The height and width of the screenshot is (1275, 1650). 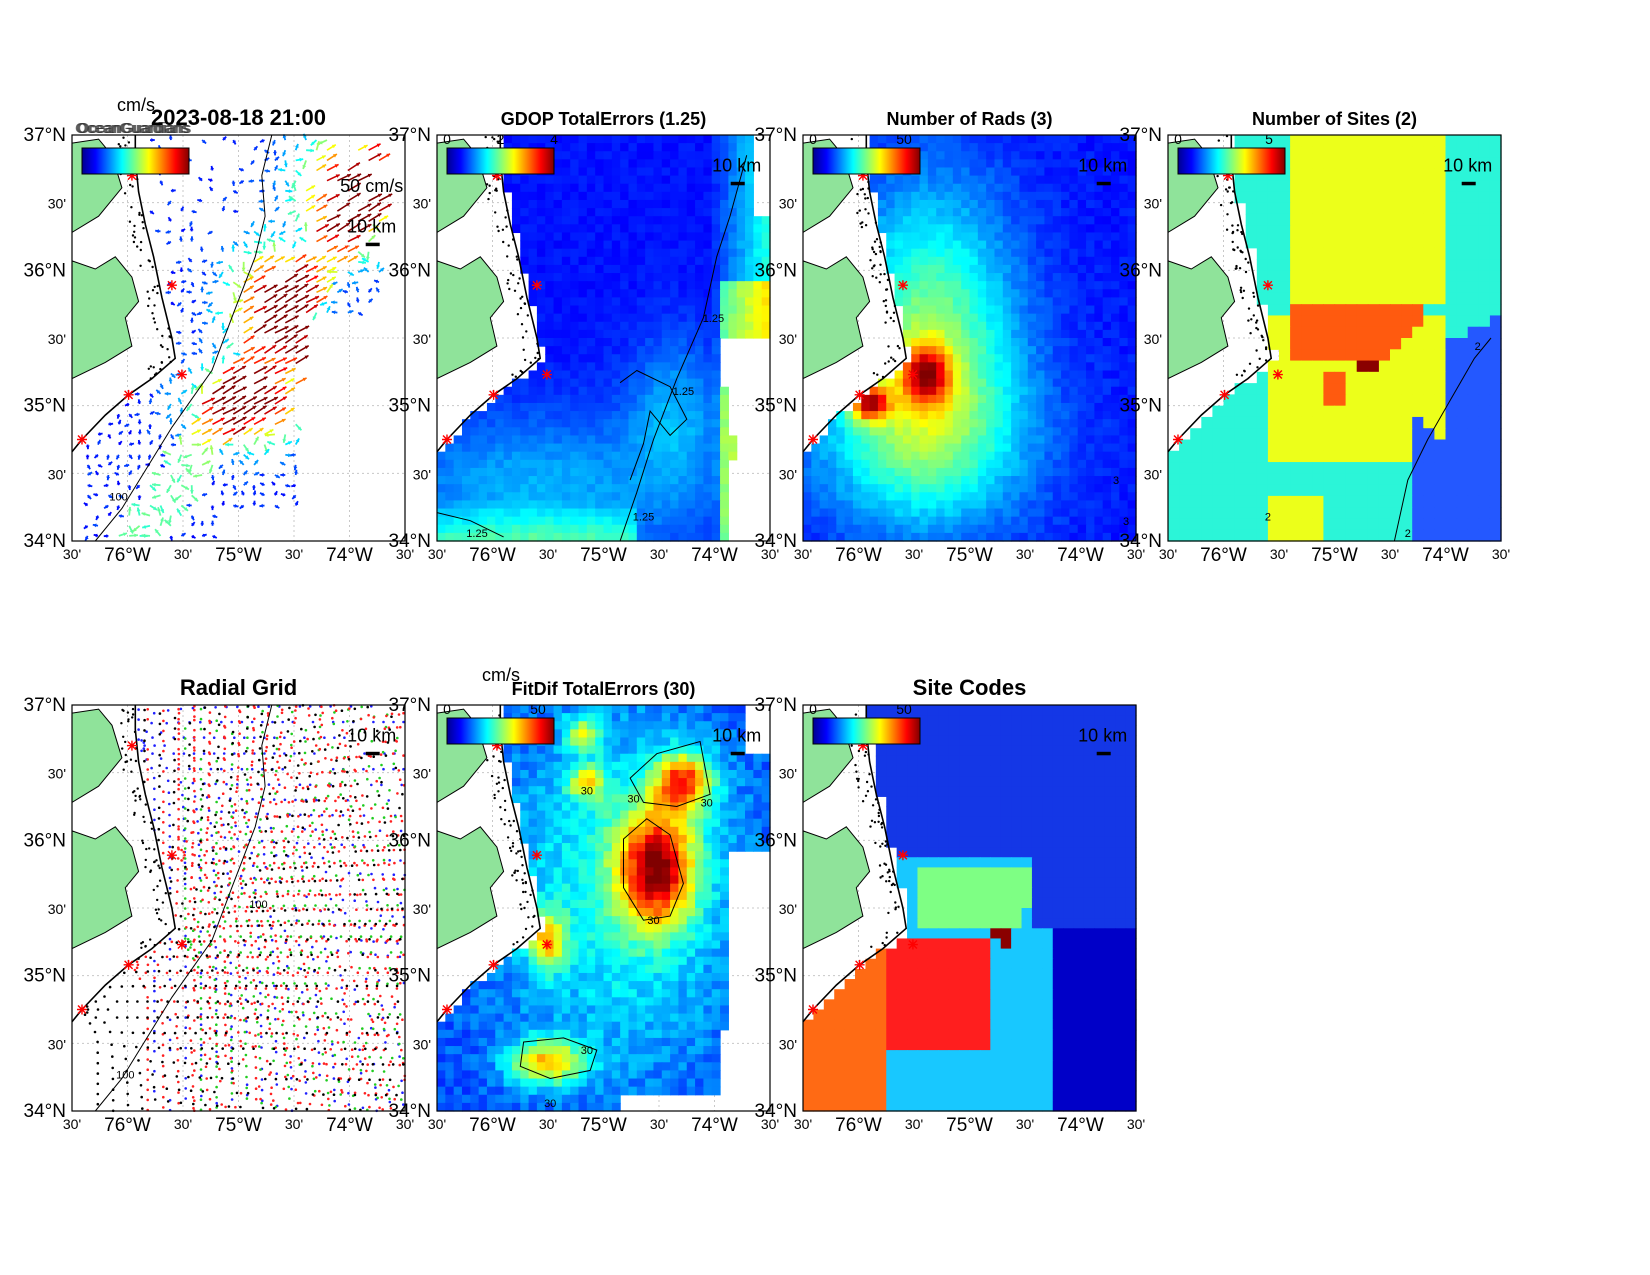 I want to click on lon-tick-label: 74°W, so click(x=1080, y=555).